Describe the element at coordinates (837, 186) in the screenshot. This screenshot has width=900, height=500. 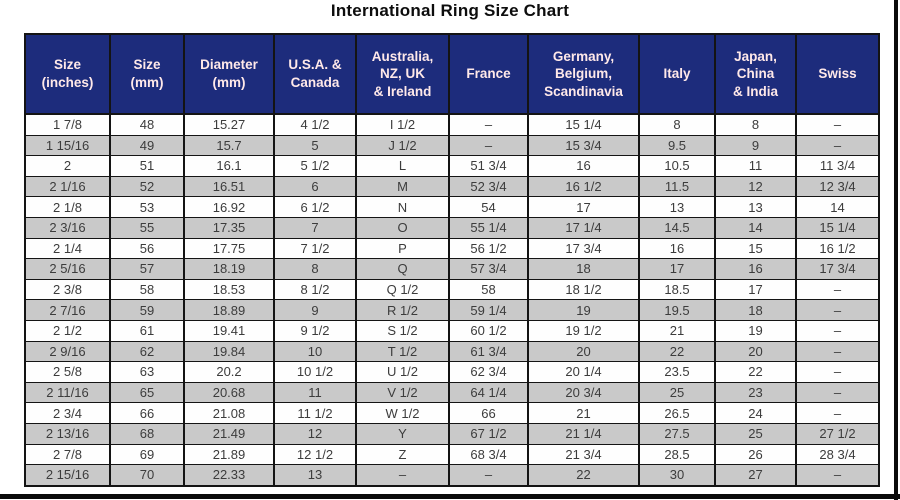
I see `table-cell: 12 3/4` at that location.